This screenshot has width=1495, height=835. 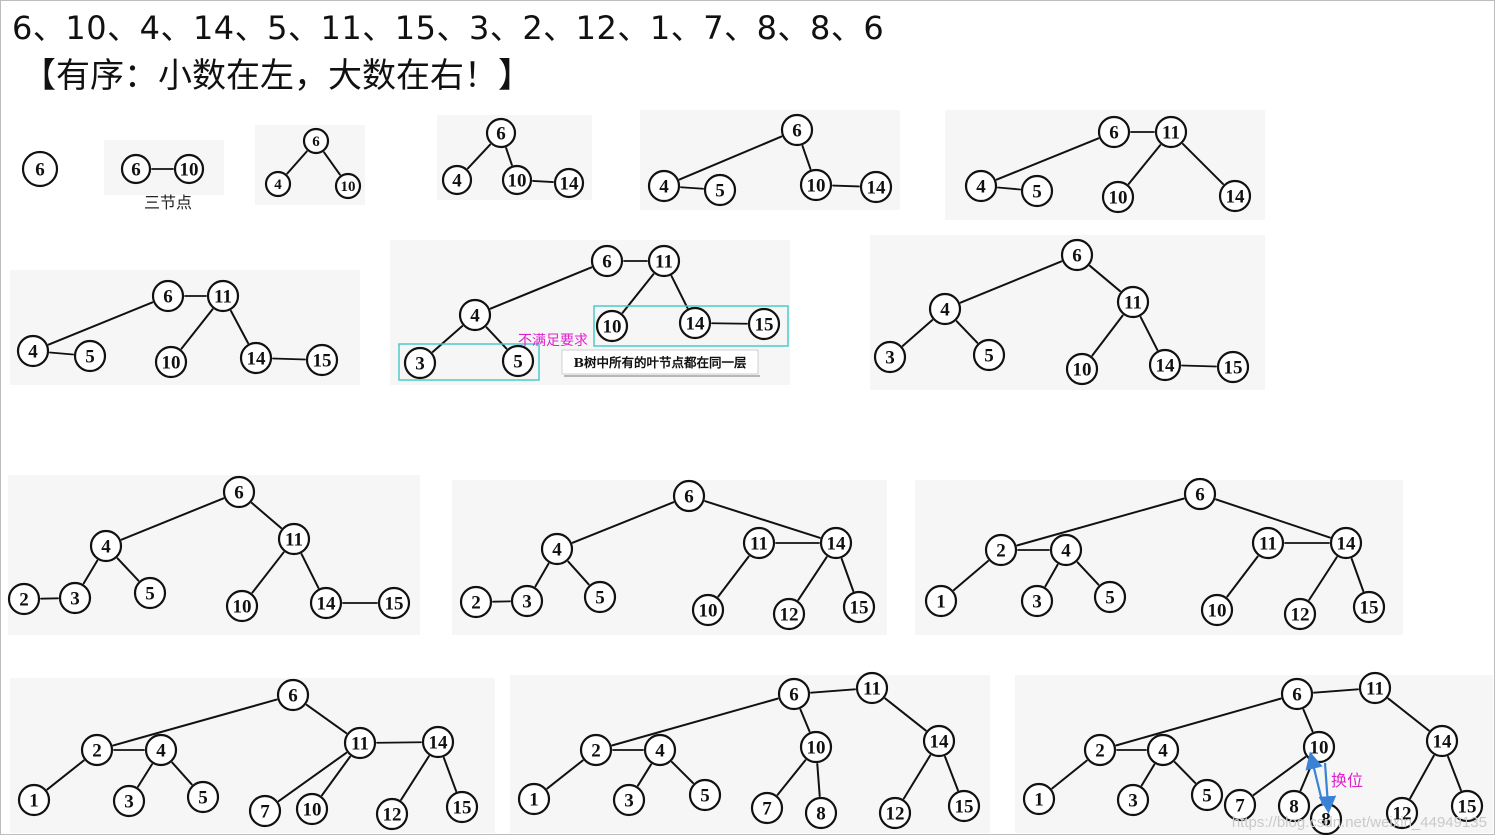 I want to click on node-key: 2, so click(x=1100, y=751).